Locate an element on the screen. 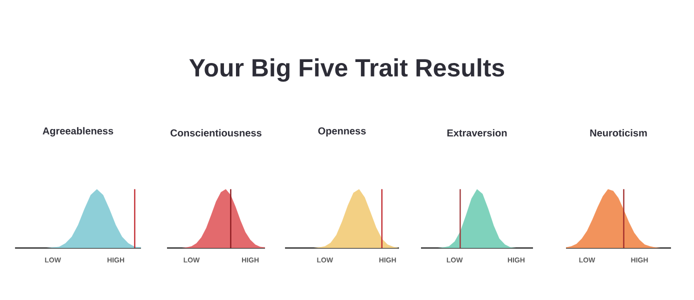  chart-title: Extraversion is located at coordinates (477, 132).